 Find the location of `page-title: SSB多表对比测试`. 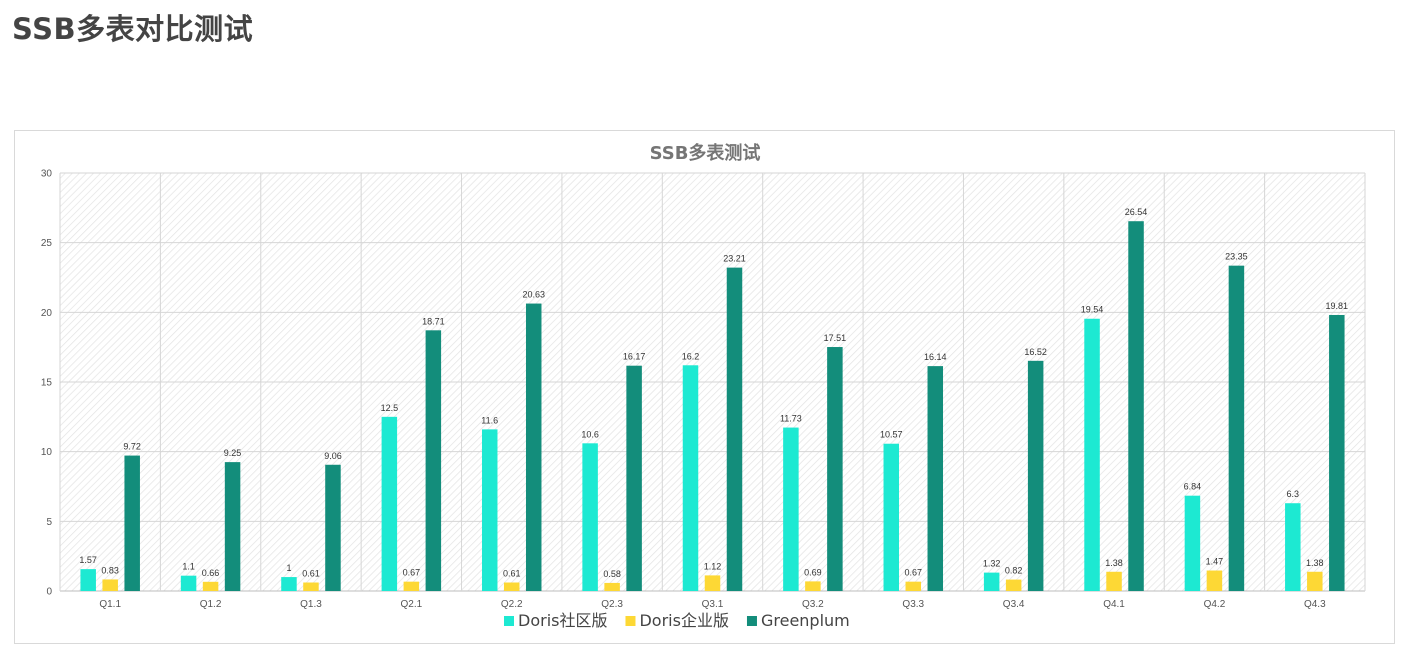

page-title: SSB多表对比测试 is located at coordinates (133, 29).